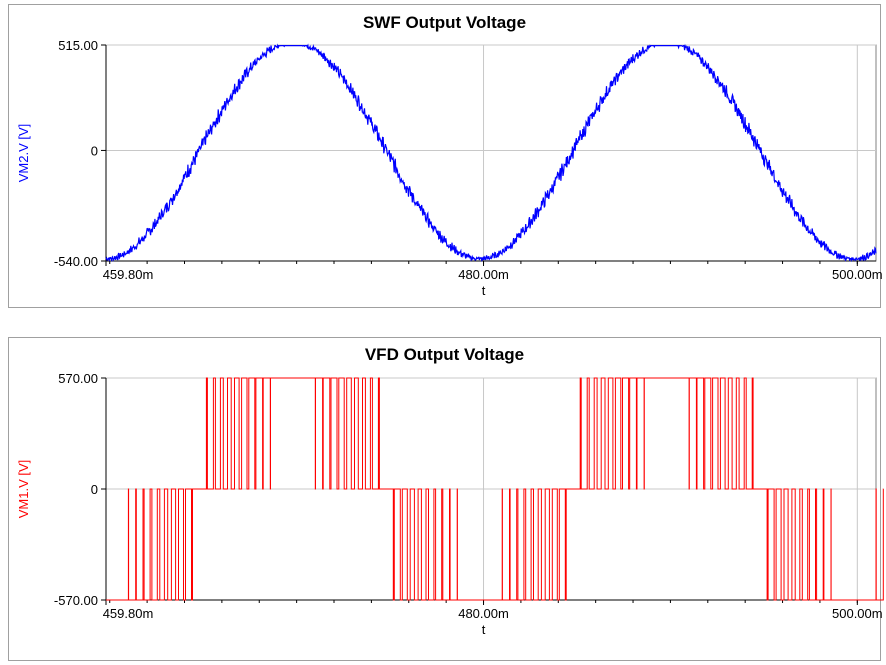  What do you see at coordinates (78, 45) in the screenshot?
I see `y-tick-label: 515.00` at bounding box center [78, 45].